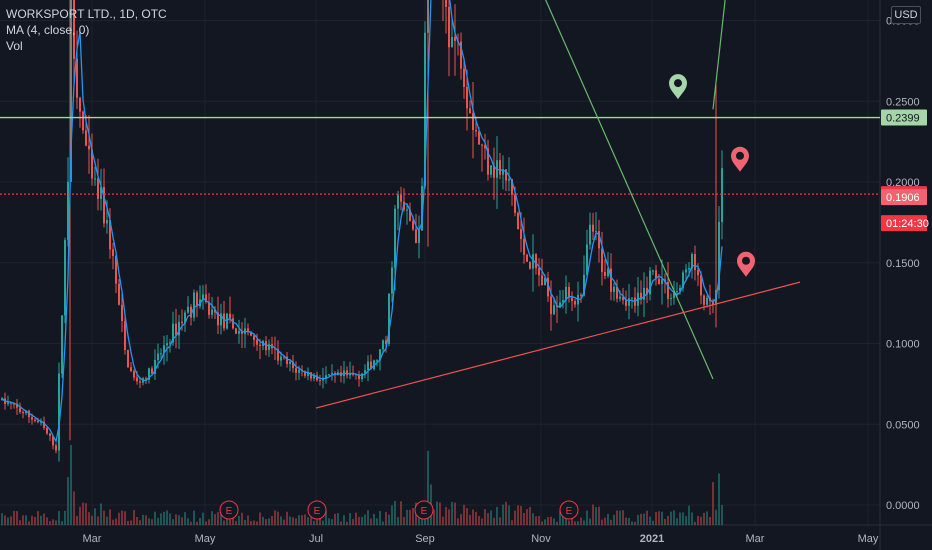 The width and height of the screenshot is (932, 550). Describe the element at coordinates (652, 539) in the screenshot. I see `time-tick: 2021` at that location.